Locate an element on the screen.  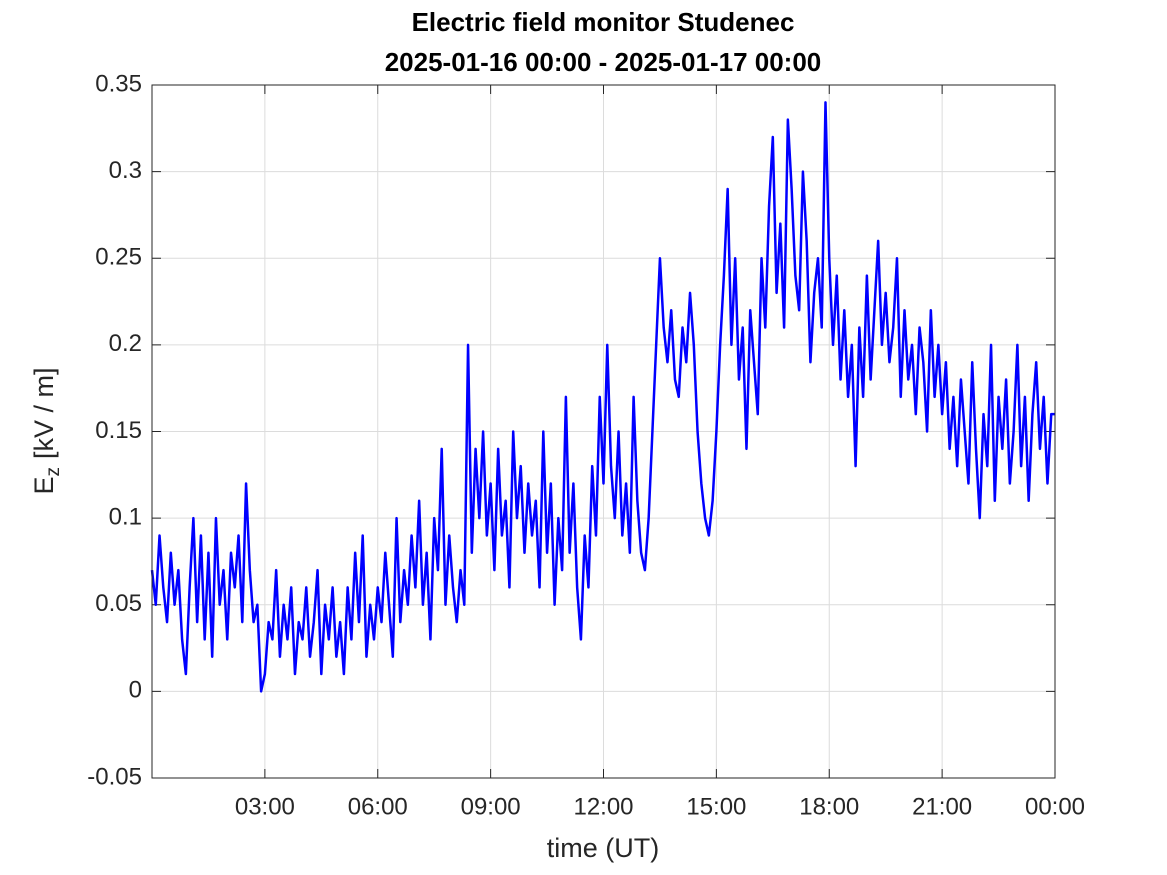
chart-title: Electric field monitor Studenec is located at coordinates (603, 22).